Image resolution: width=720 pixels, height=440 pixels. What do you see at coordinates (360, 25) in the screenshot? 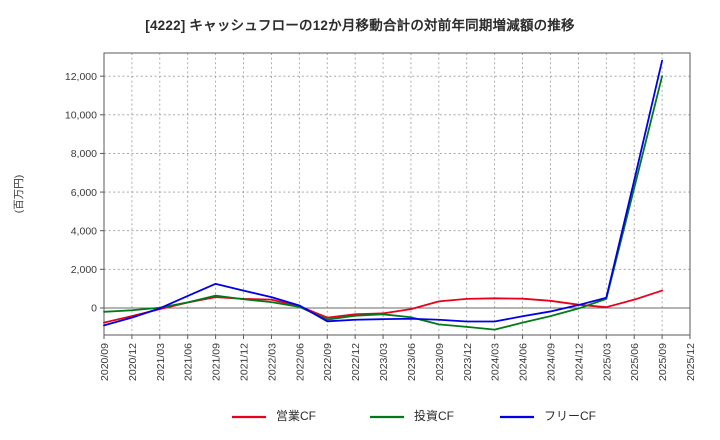
I see `chart-title: [4222] キャッシュフローの12か月移動合計の対前年同期増減額の推移` at bounding box center [360, 25].